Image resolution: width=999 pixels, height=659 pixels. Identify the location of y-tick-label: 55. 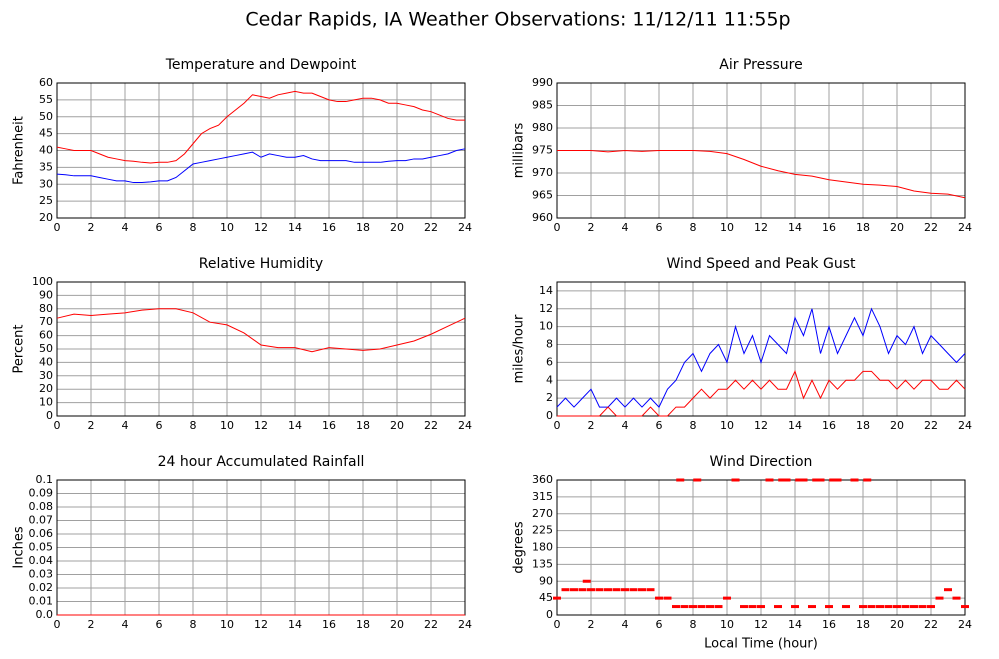
(46, 99).